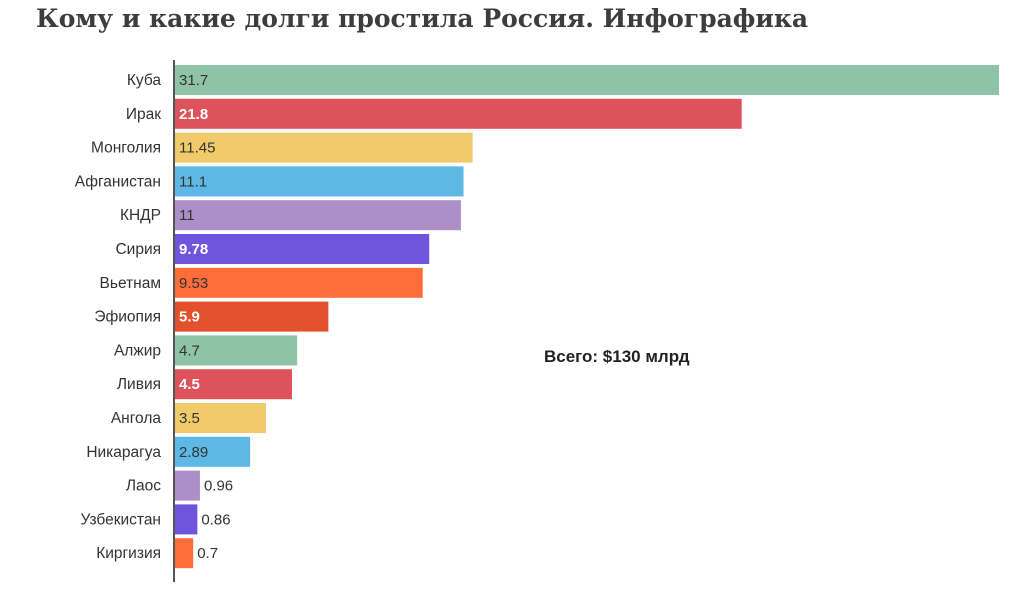 This screenshot has height=608, width=1023. What do you see at coordinates (138, 249) in the screenshot?
I see `category-label-6: Сирия` at bounding box center [138, 249].